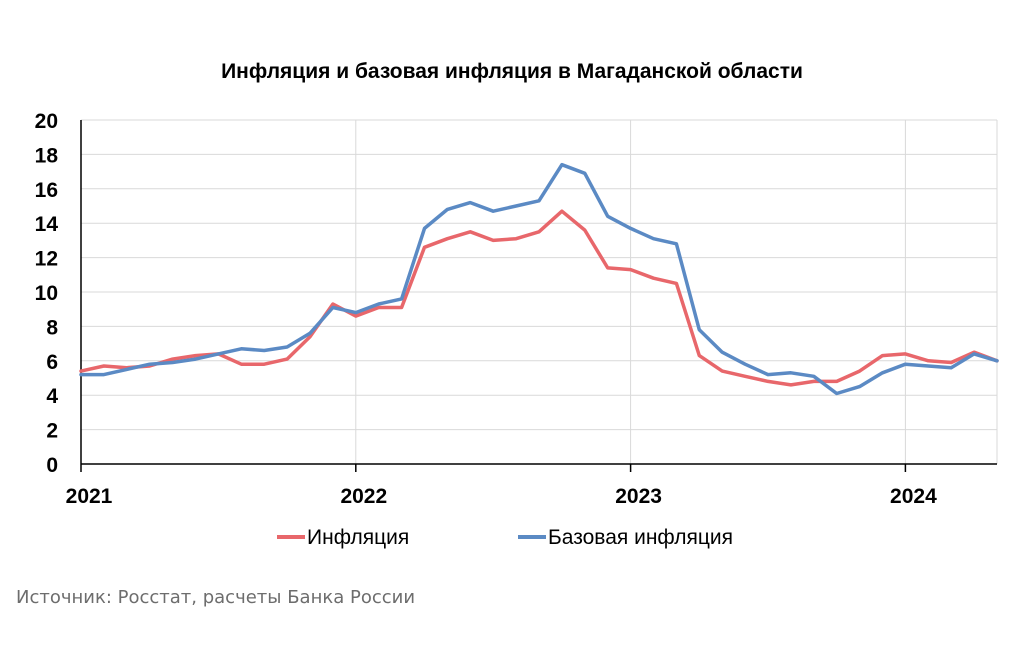 The image size is (1025, 649). I want to click on y-tick-label: 4, so click(52, 396).